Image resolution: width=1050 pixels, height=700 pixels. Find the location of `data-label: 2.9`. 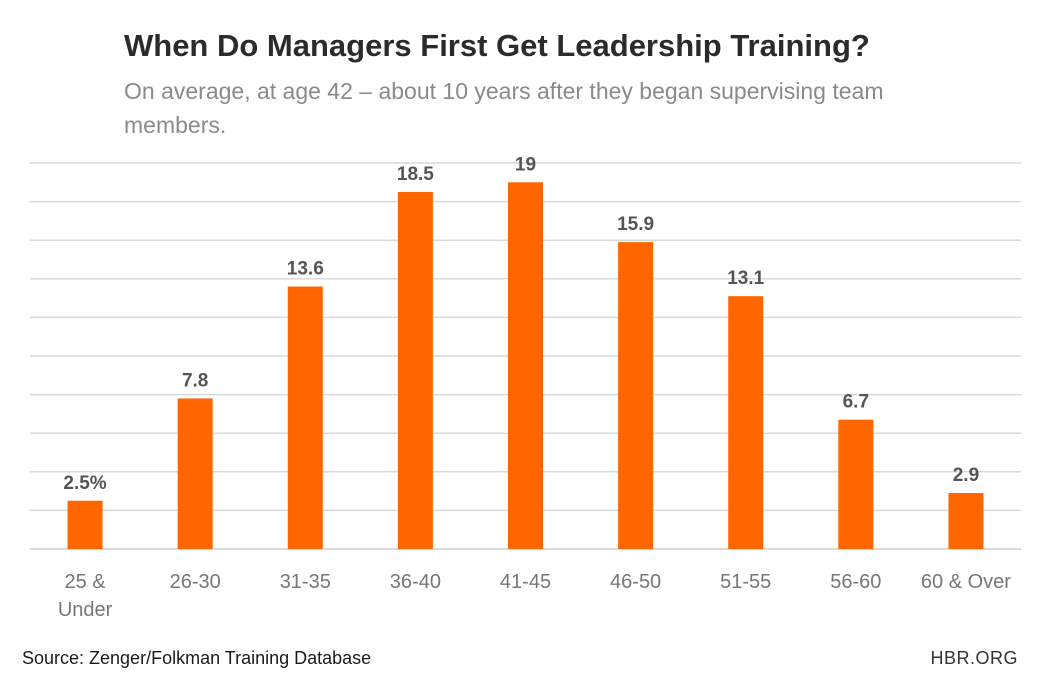

data-label: 2.9 is located at coordinates (966, 475).